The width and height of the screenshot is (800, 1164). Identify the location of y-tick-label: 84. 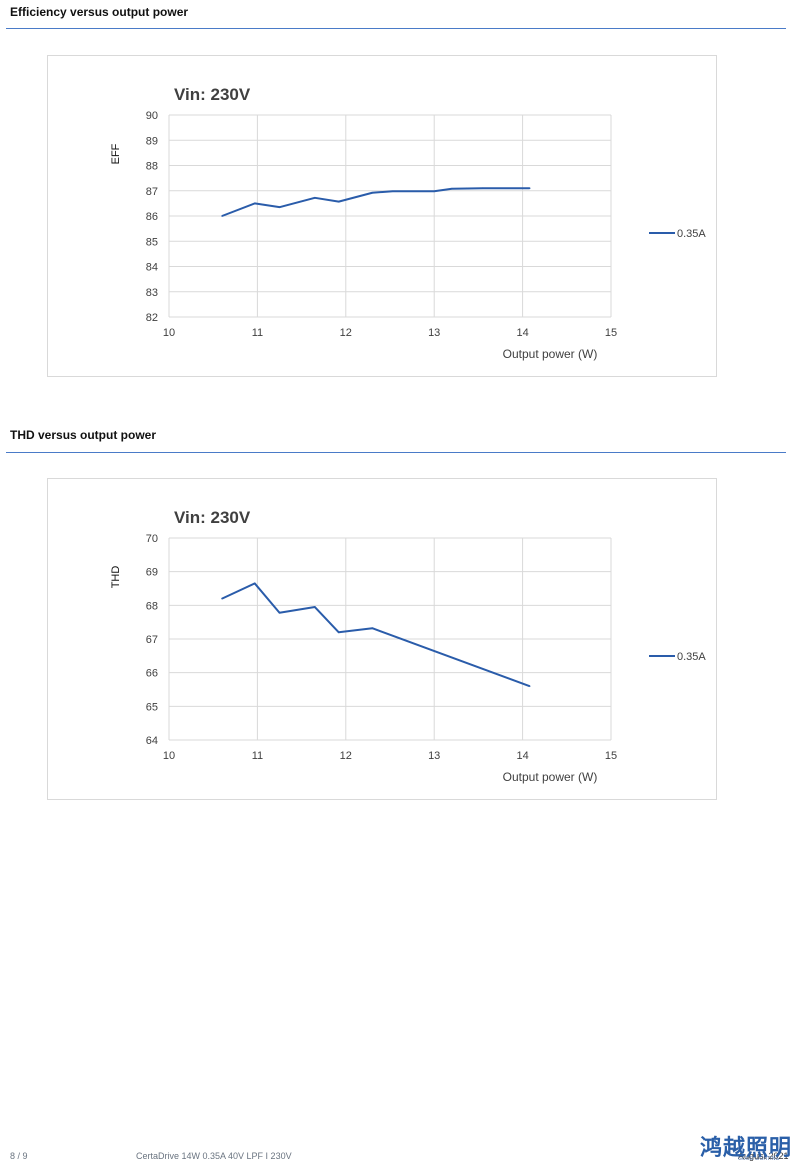
(152, 268).